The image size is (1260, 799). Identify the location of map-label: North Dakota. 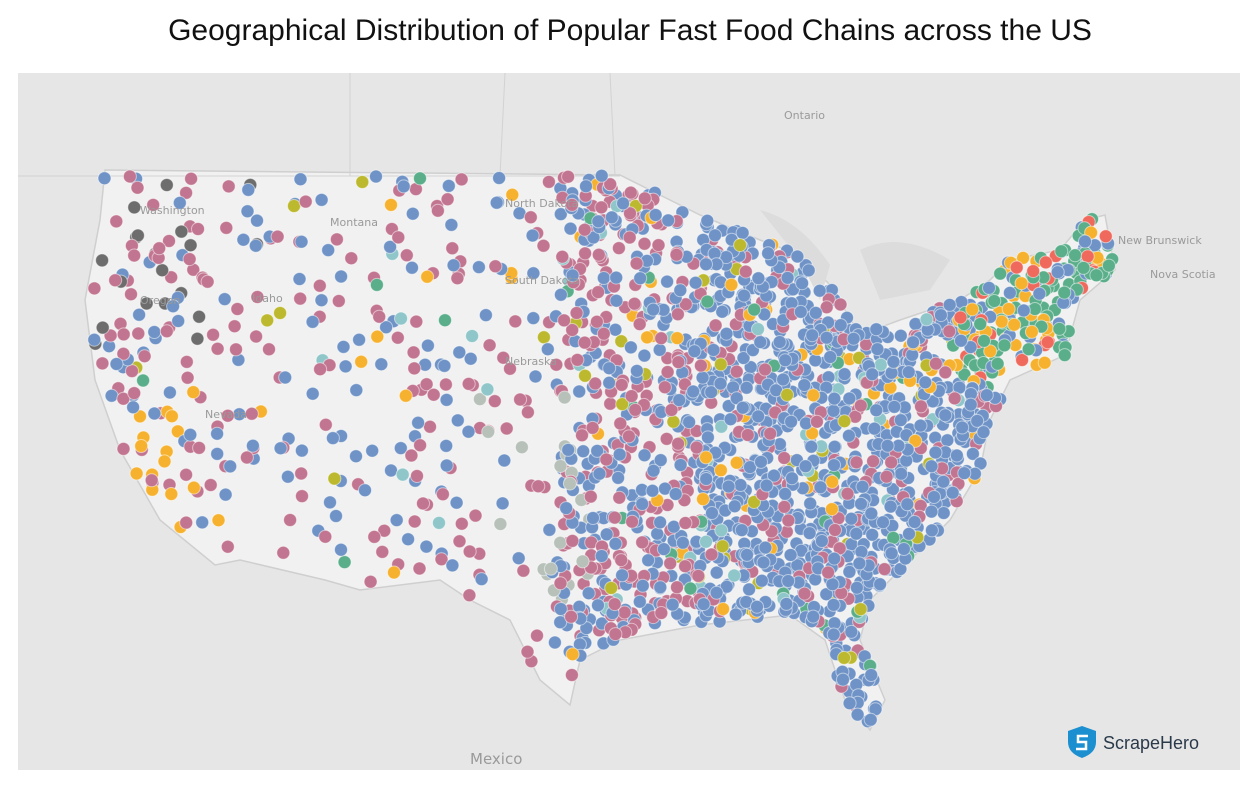
(541, 203).